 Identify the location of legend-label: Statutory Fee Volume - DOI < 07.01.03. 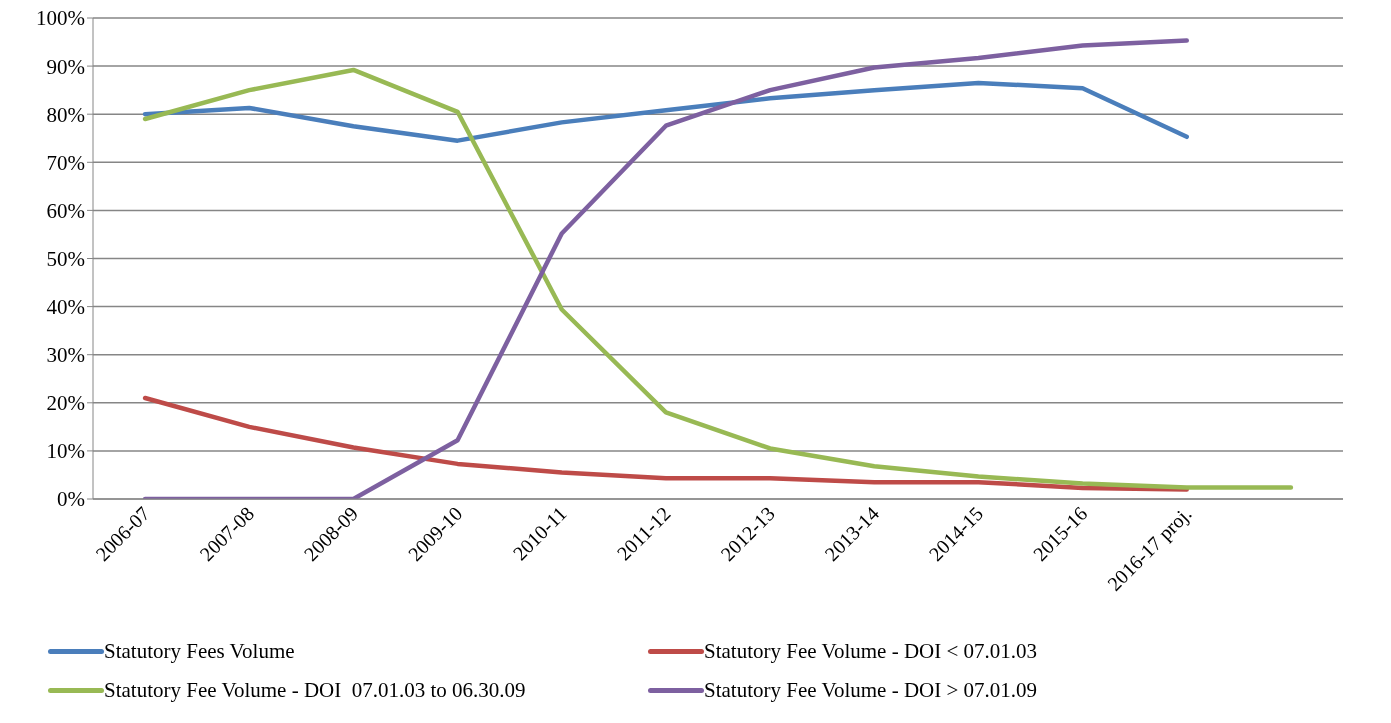
(871, 651).